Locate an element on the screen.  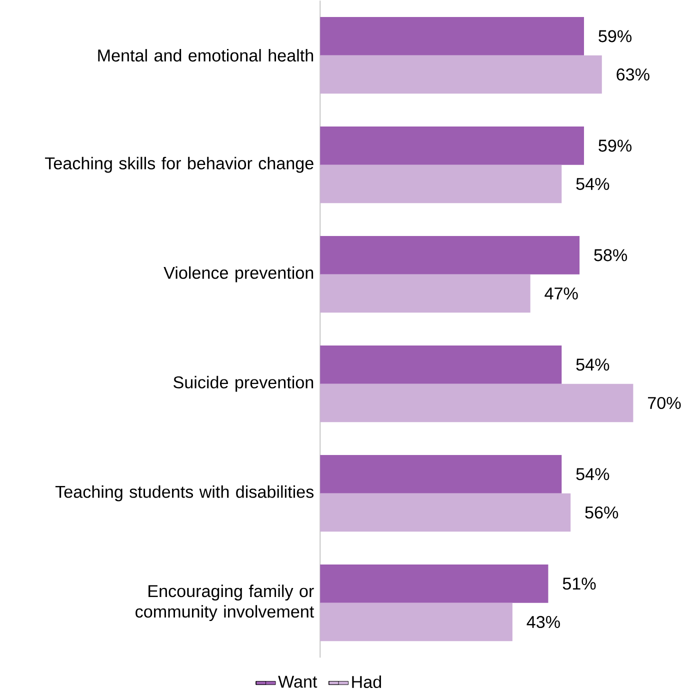
y-tick-label: Teaching skills for behavior change is located at coordinates (179, 164).